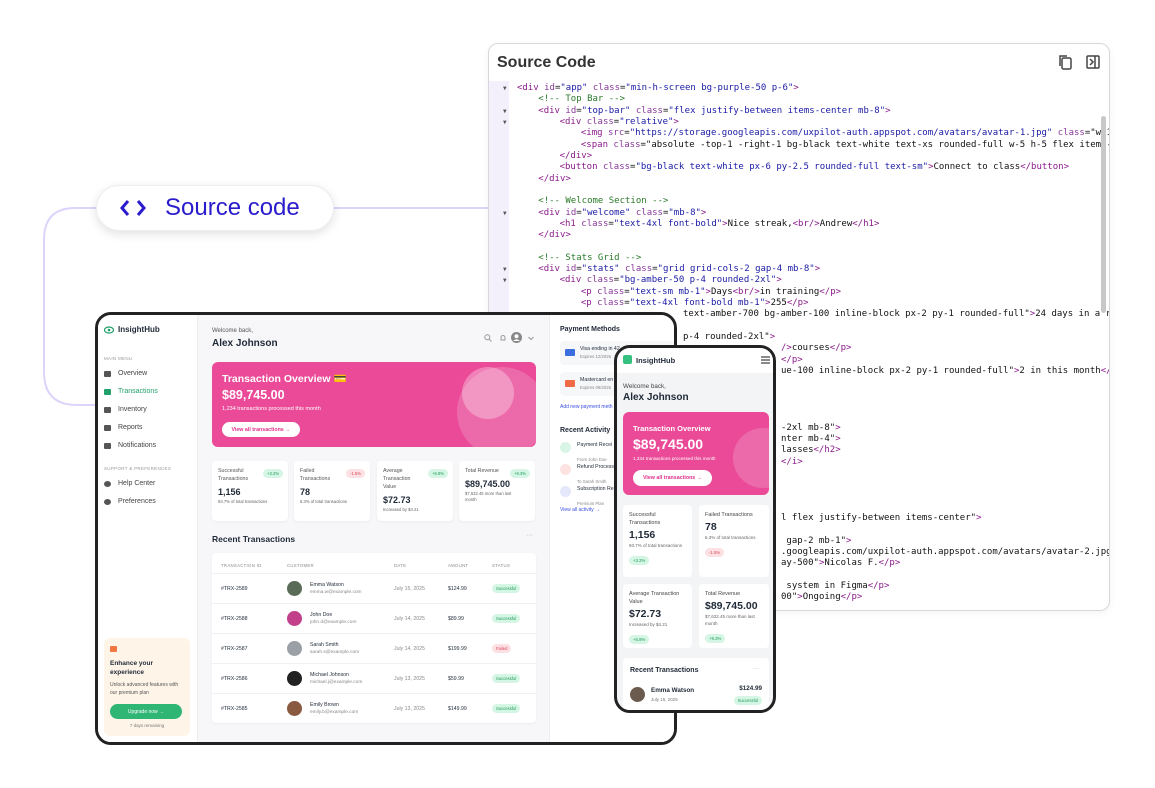 The width and height of the screenshot is (1155, 788). What do you see at coordinates (590, 329) in the screenshot?
I see `payment-methods-title: Payment Methods` at bounding box center [590, 329].